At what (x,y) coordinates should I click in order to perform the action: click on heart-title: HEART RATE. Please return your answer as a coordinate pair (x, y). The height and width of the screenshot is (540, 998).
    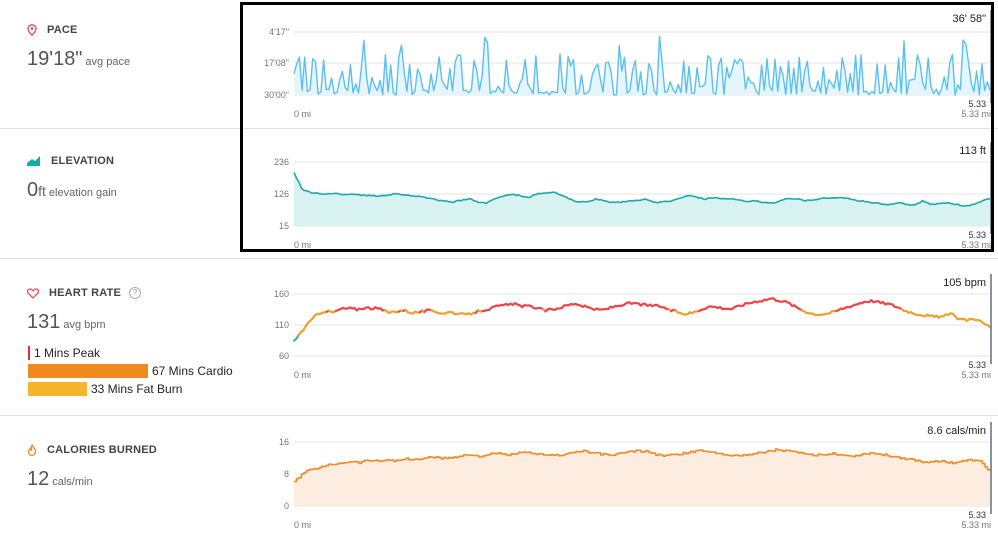
    Looking at the image, I should click on (85, 293).